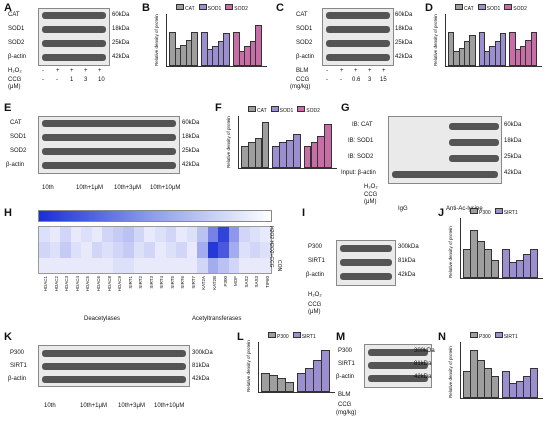 This screenshot has height=421, width=550. What do you see at coordinates (8, 8) in the screenshot?
I see `panel-letter-a: A` at bounding box center [8, 8].